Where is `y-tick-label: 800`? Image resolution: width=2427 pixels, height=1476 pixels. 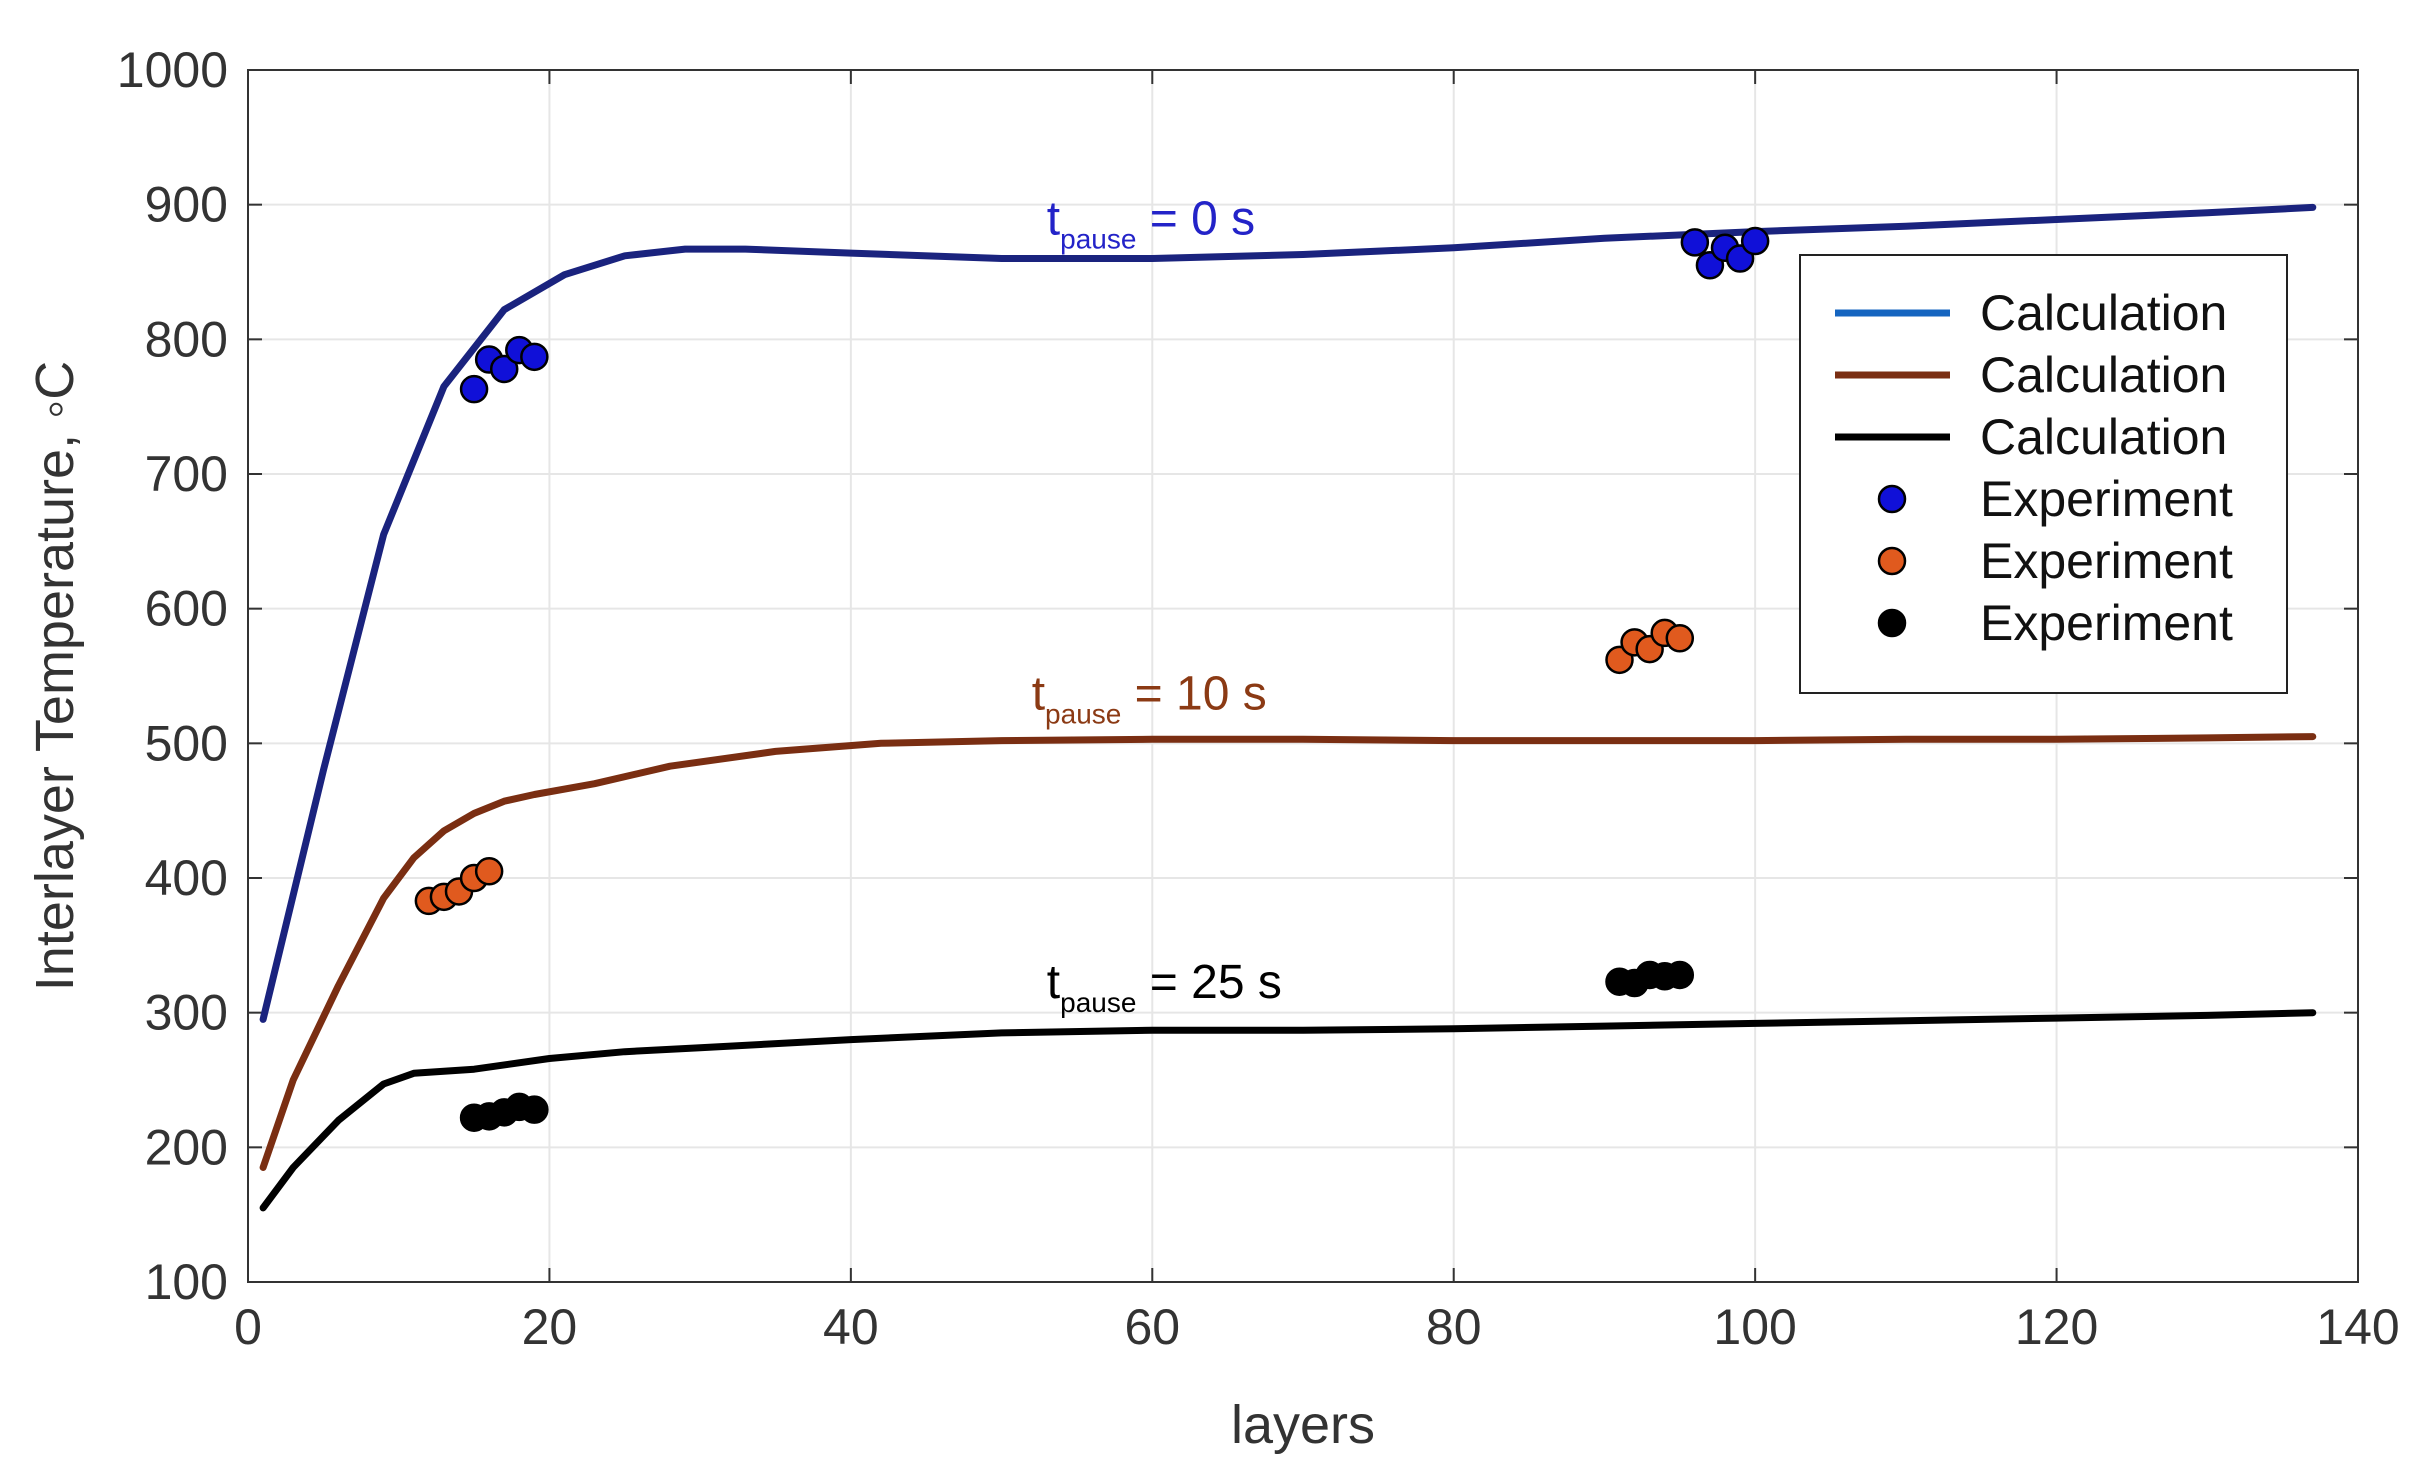
y-tick-label: 800 is located at coordinates (186, 339).